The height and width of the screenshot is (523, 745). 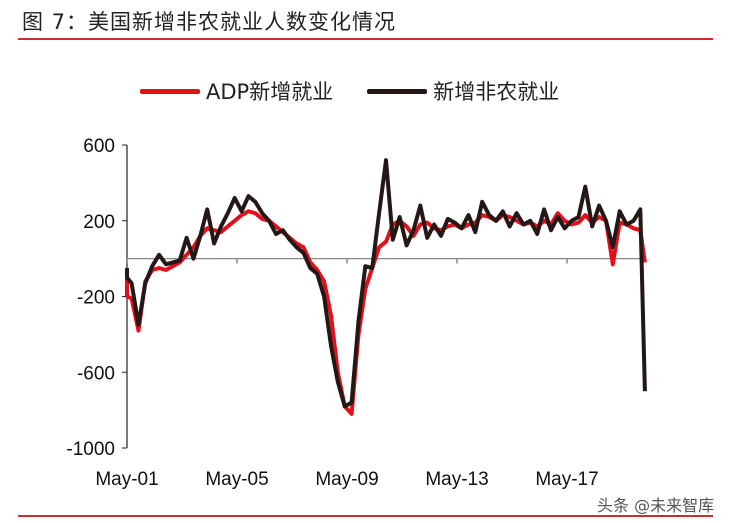 I want to click on y-tick-label: -200, so click(x=96, y=298).